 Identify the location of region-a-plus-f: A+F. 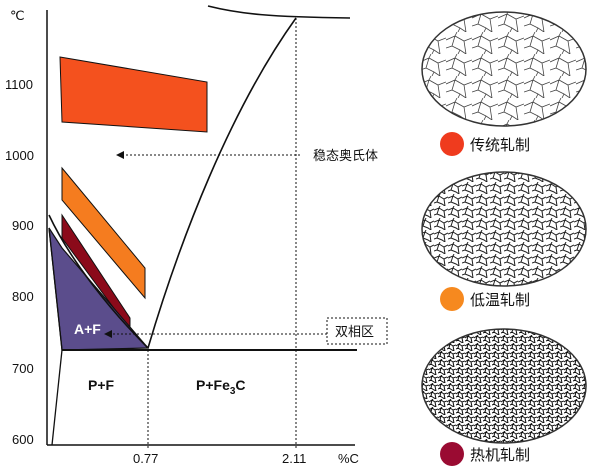
(87, 329).